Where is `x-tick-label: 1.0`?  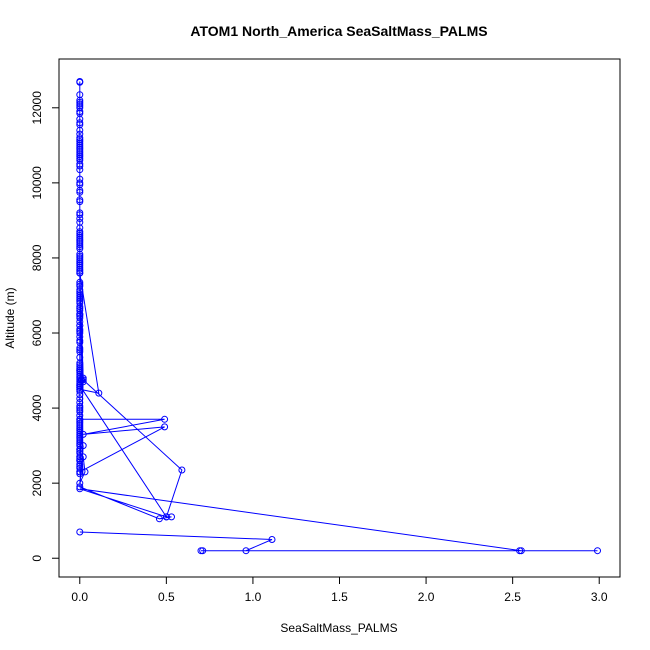
x-tick-label: 1.0 is located at coordinates (253, 597).